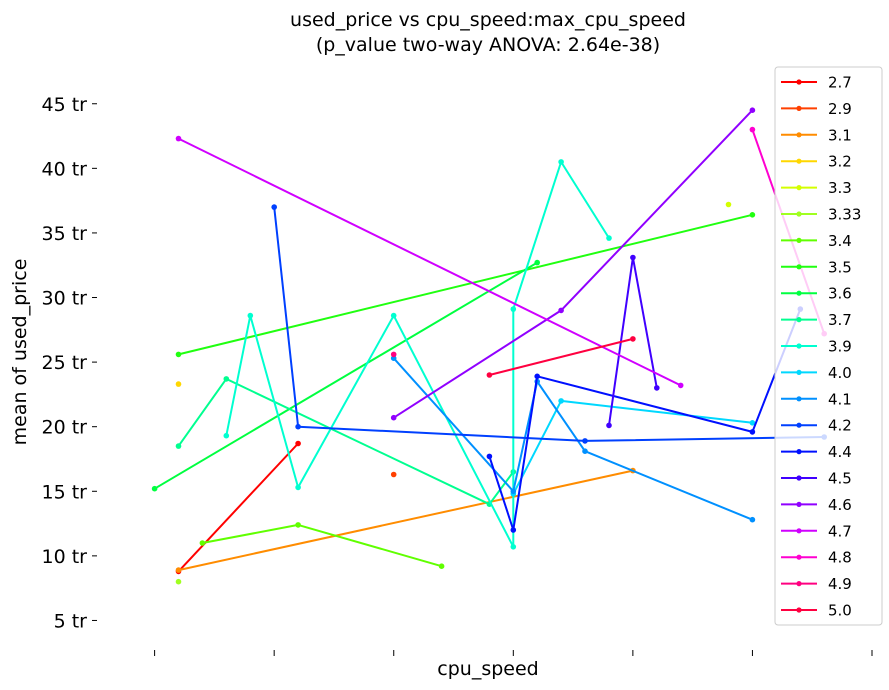 The height and width of the screenshot is (690, 889). I want to click on x-axis-label: cpu_speed, so click(487, 669).